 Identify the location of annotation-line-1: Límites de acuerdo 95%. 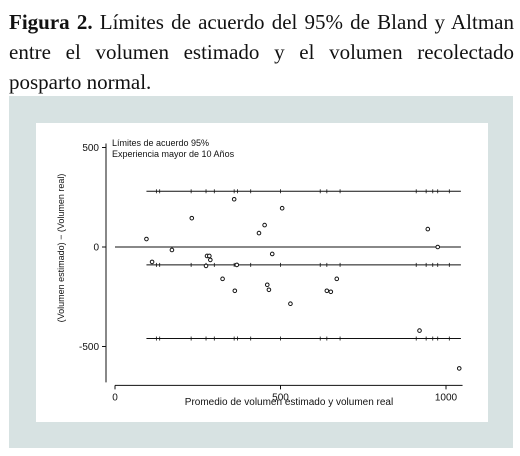
(160, 143).